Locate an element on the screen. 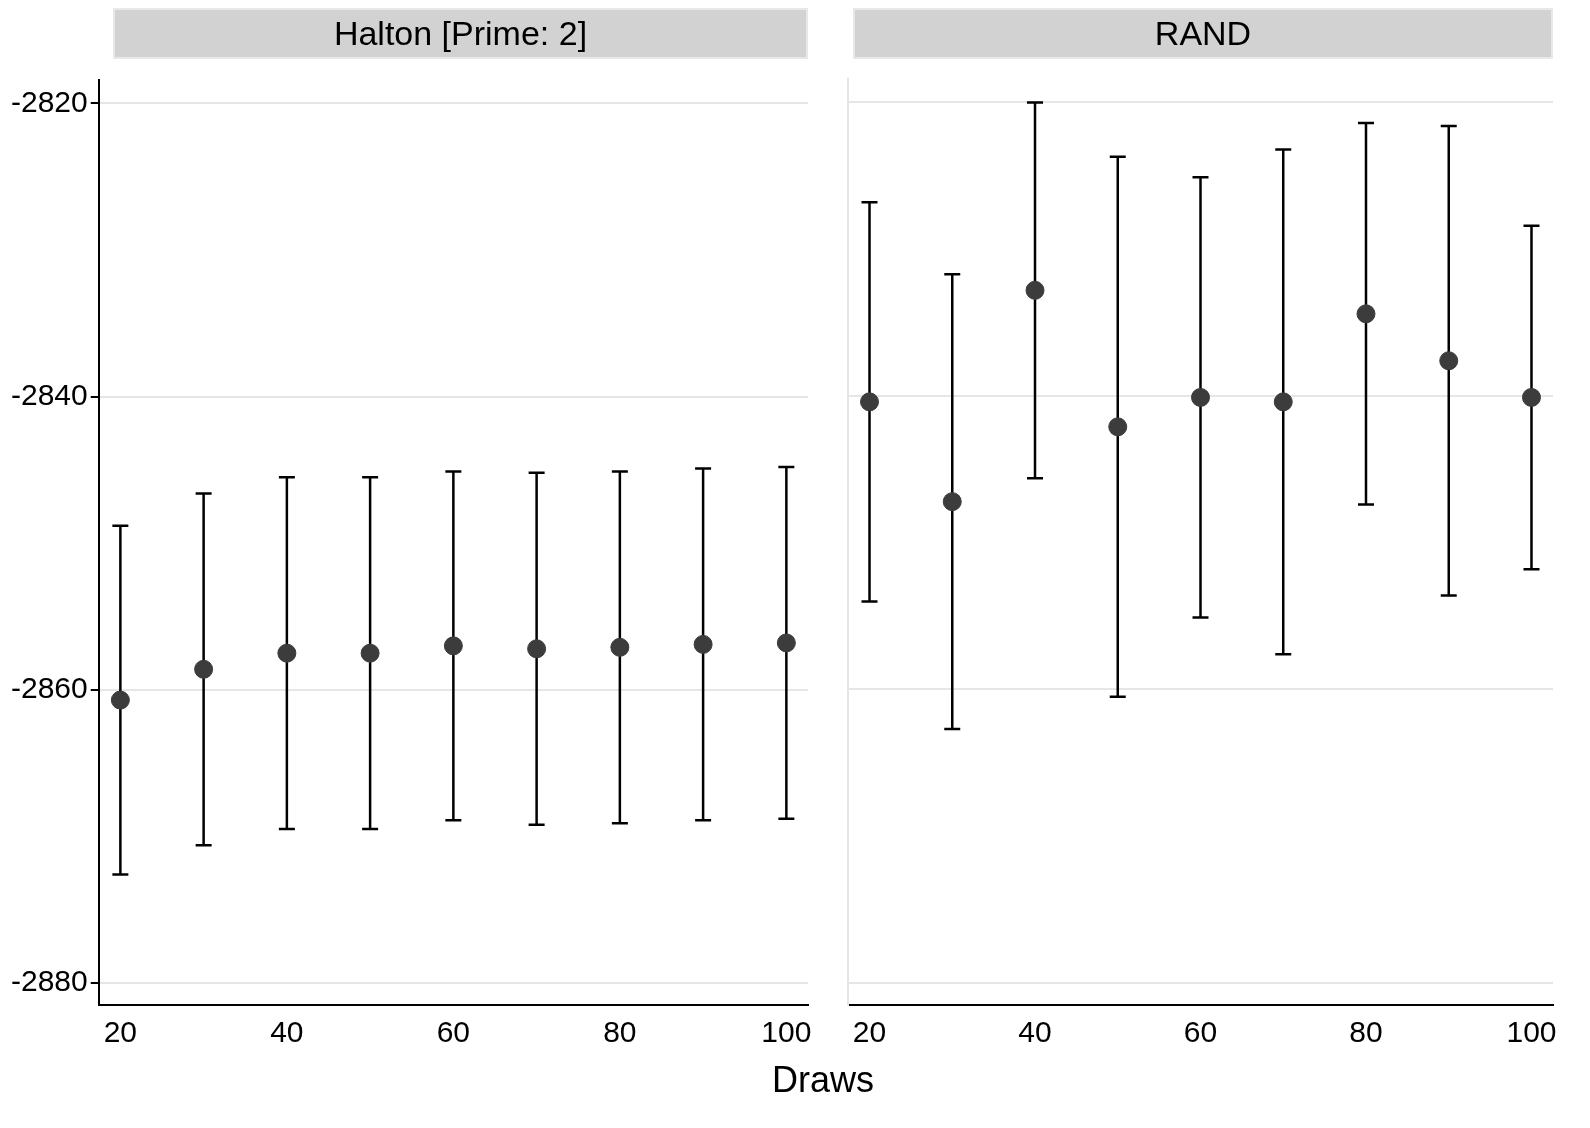  x-axis-title: Draws is located at coordinates (823, 1080).